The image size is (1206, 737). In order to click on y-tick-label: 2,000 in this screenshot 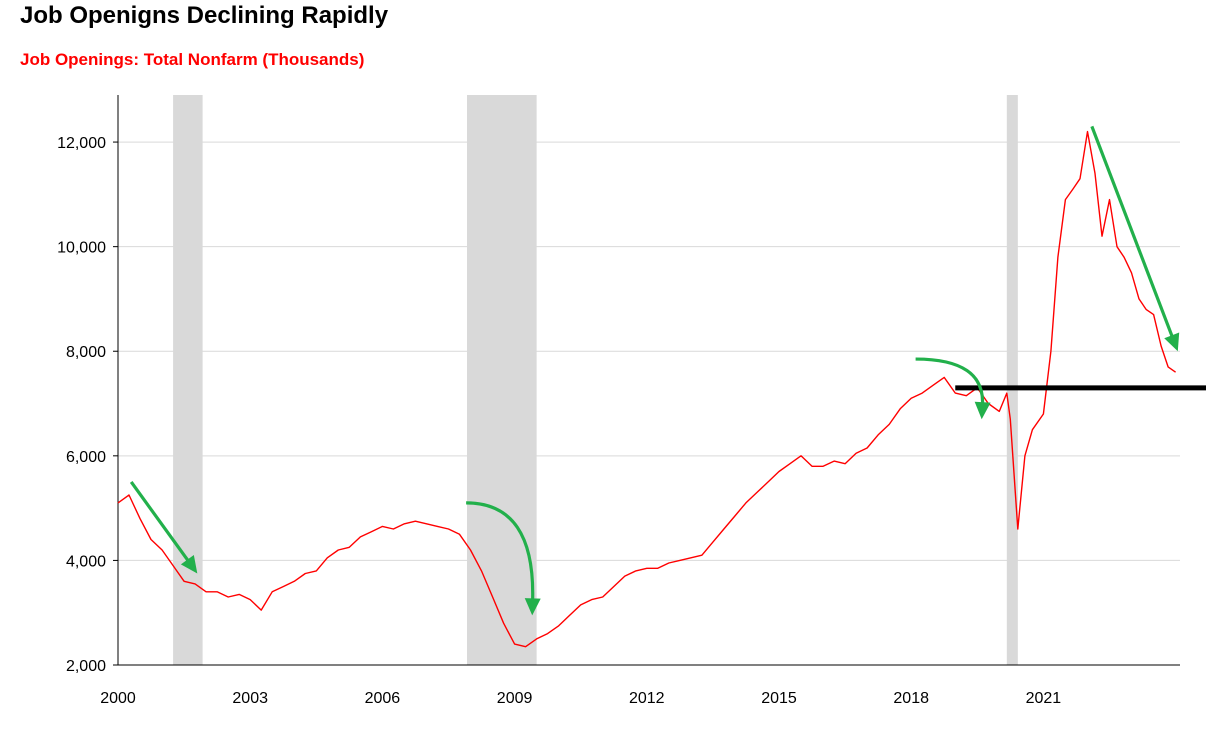, I will do `click(86, 666)`.